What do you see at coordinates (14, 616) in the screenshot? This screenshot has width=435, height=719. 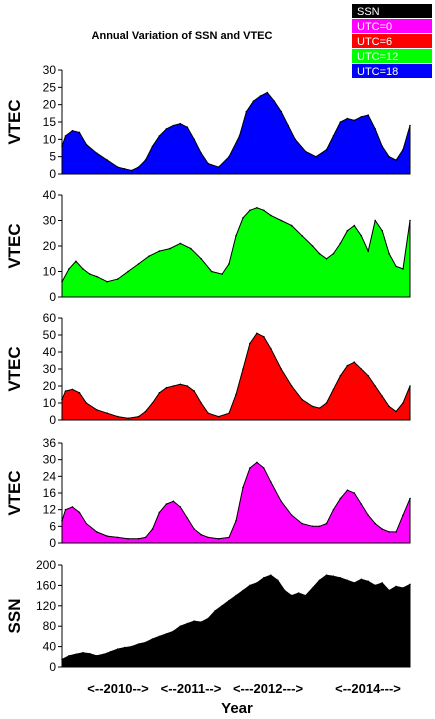 I see `y-axis-label: SSN` at bounding box center [14, 616].